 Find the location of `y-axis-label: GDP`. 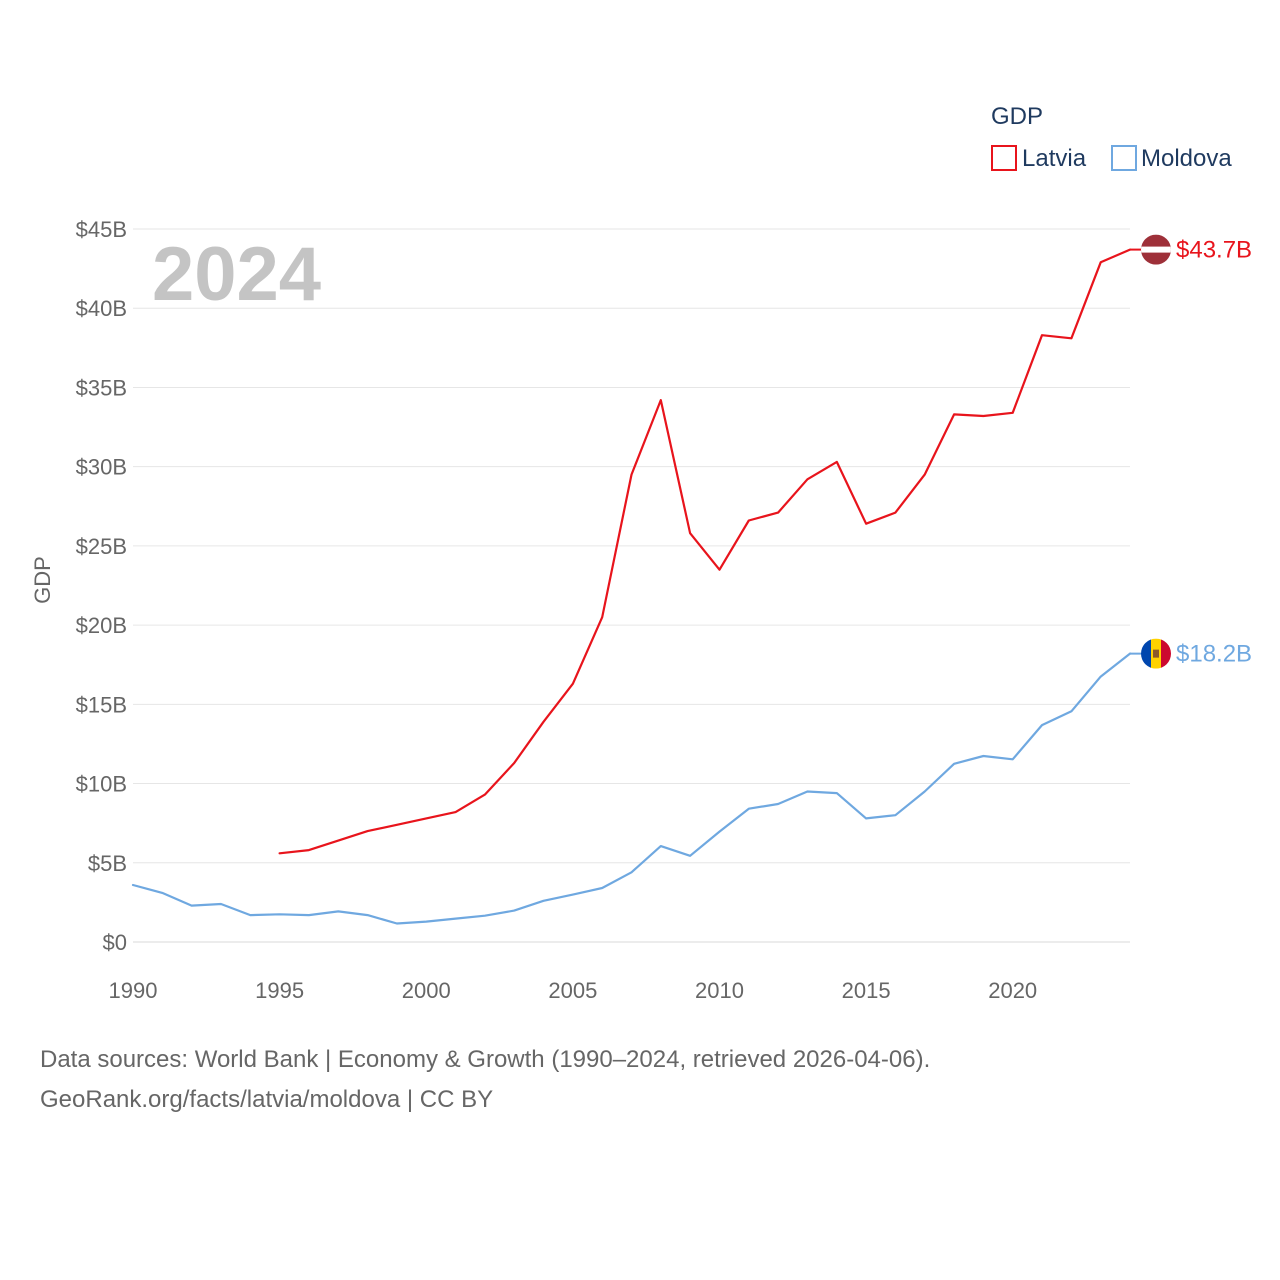

y-axis-label: GDP is located at coordinates (42, 580).